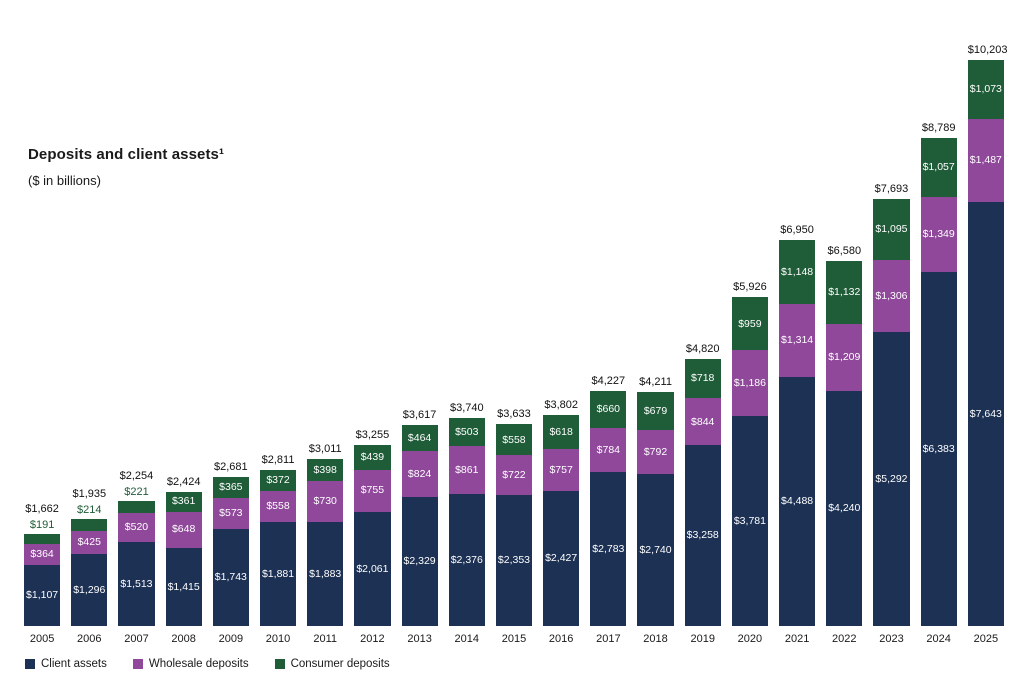 The image size is (1014, 677). I want to click on x-axis-label-2008: 2008, so click(183, 639).